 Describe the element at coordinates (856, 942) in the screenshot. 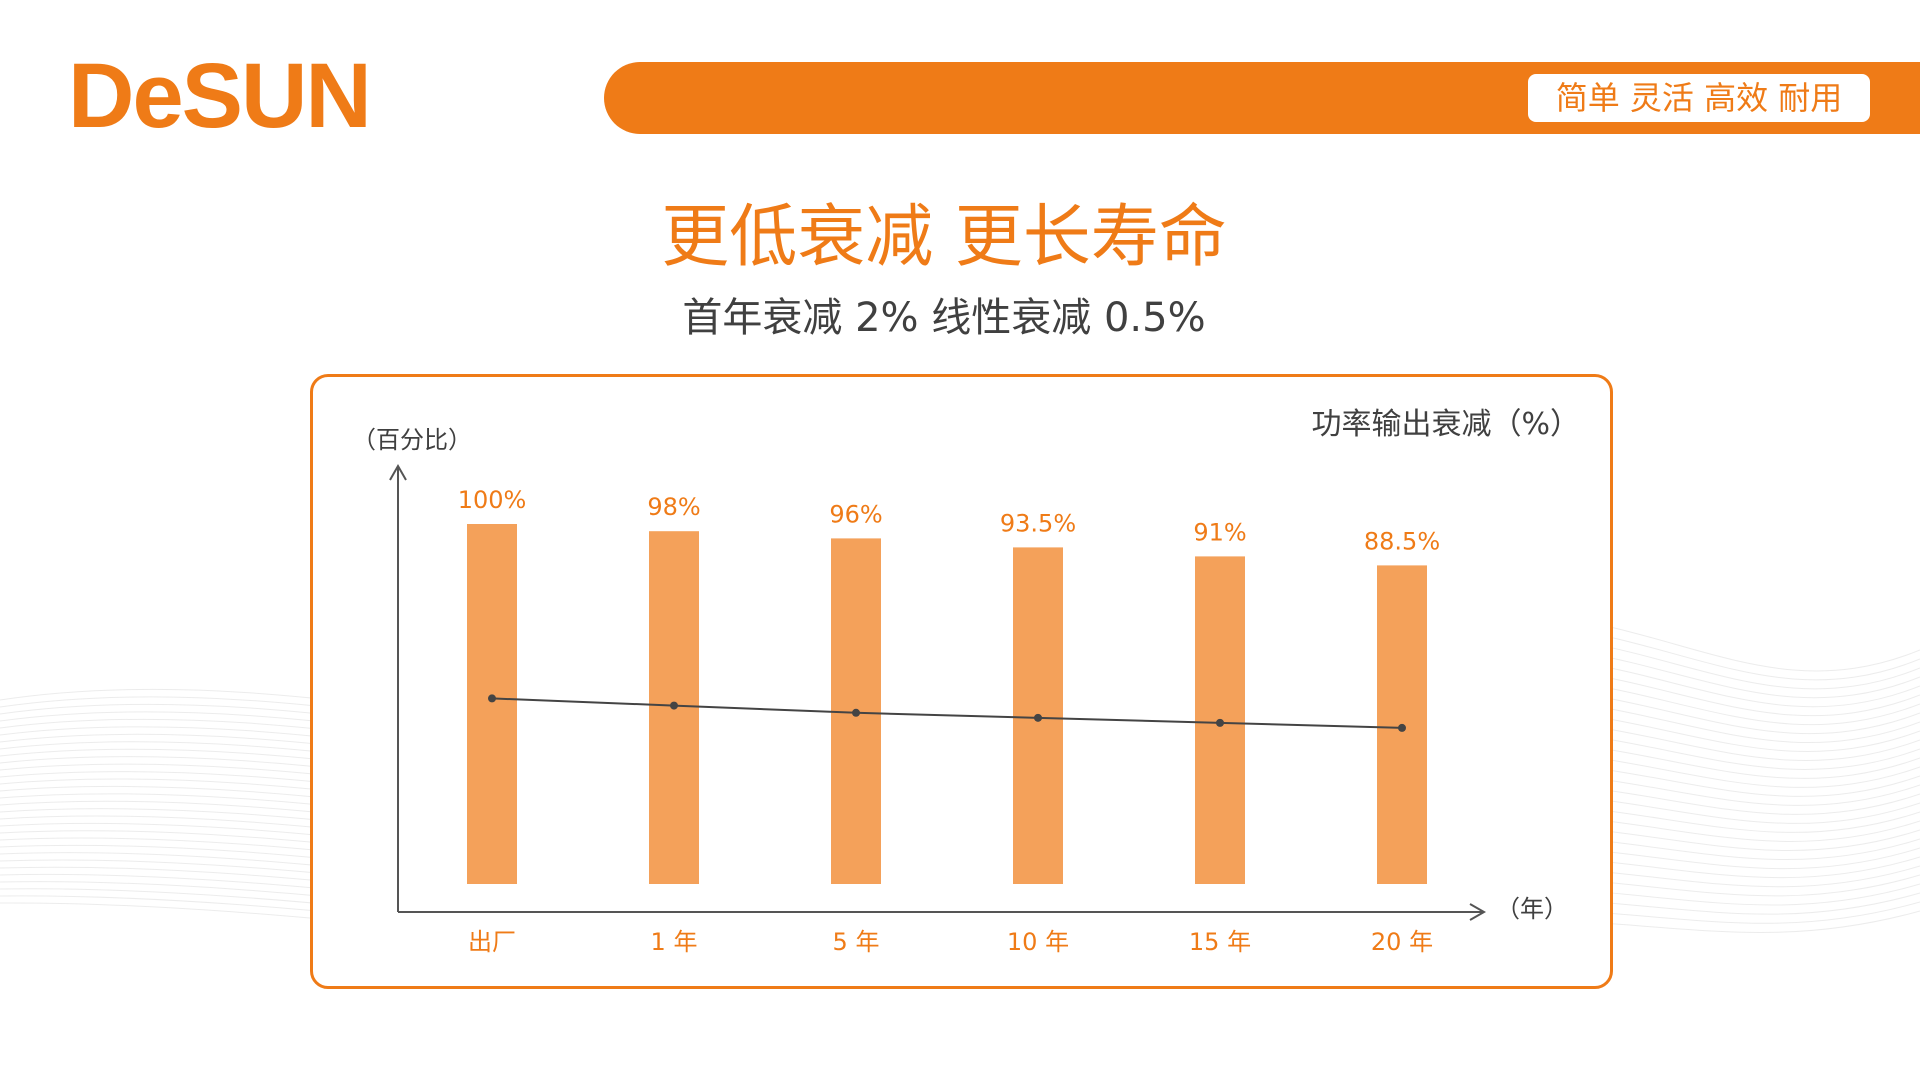

I see `x-tick-label: 5 年` at that location.